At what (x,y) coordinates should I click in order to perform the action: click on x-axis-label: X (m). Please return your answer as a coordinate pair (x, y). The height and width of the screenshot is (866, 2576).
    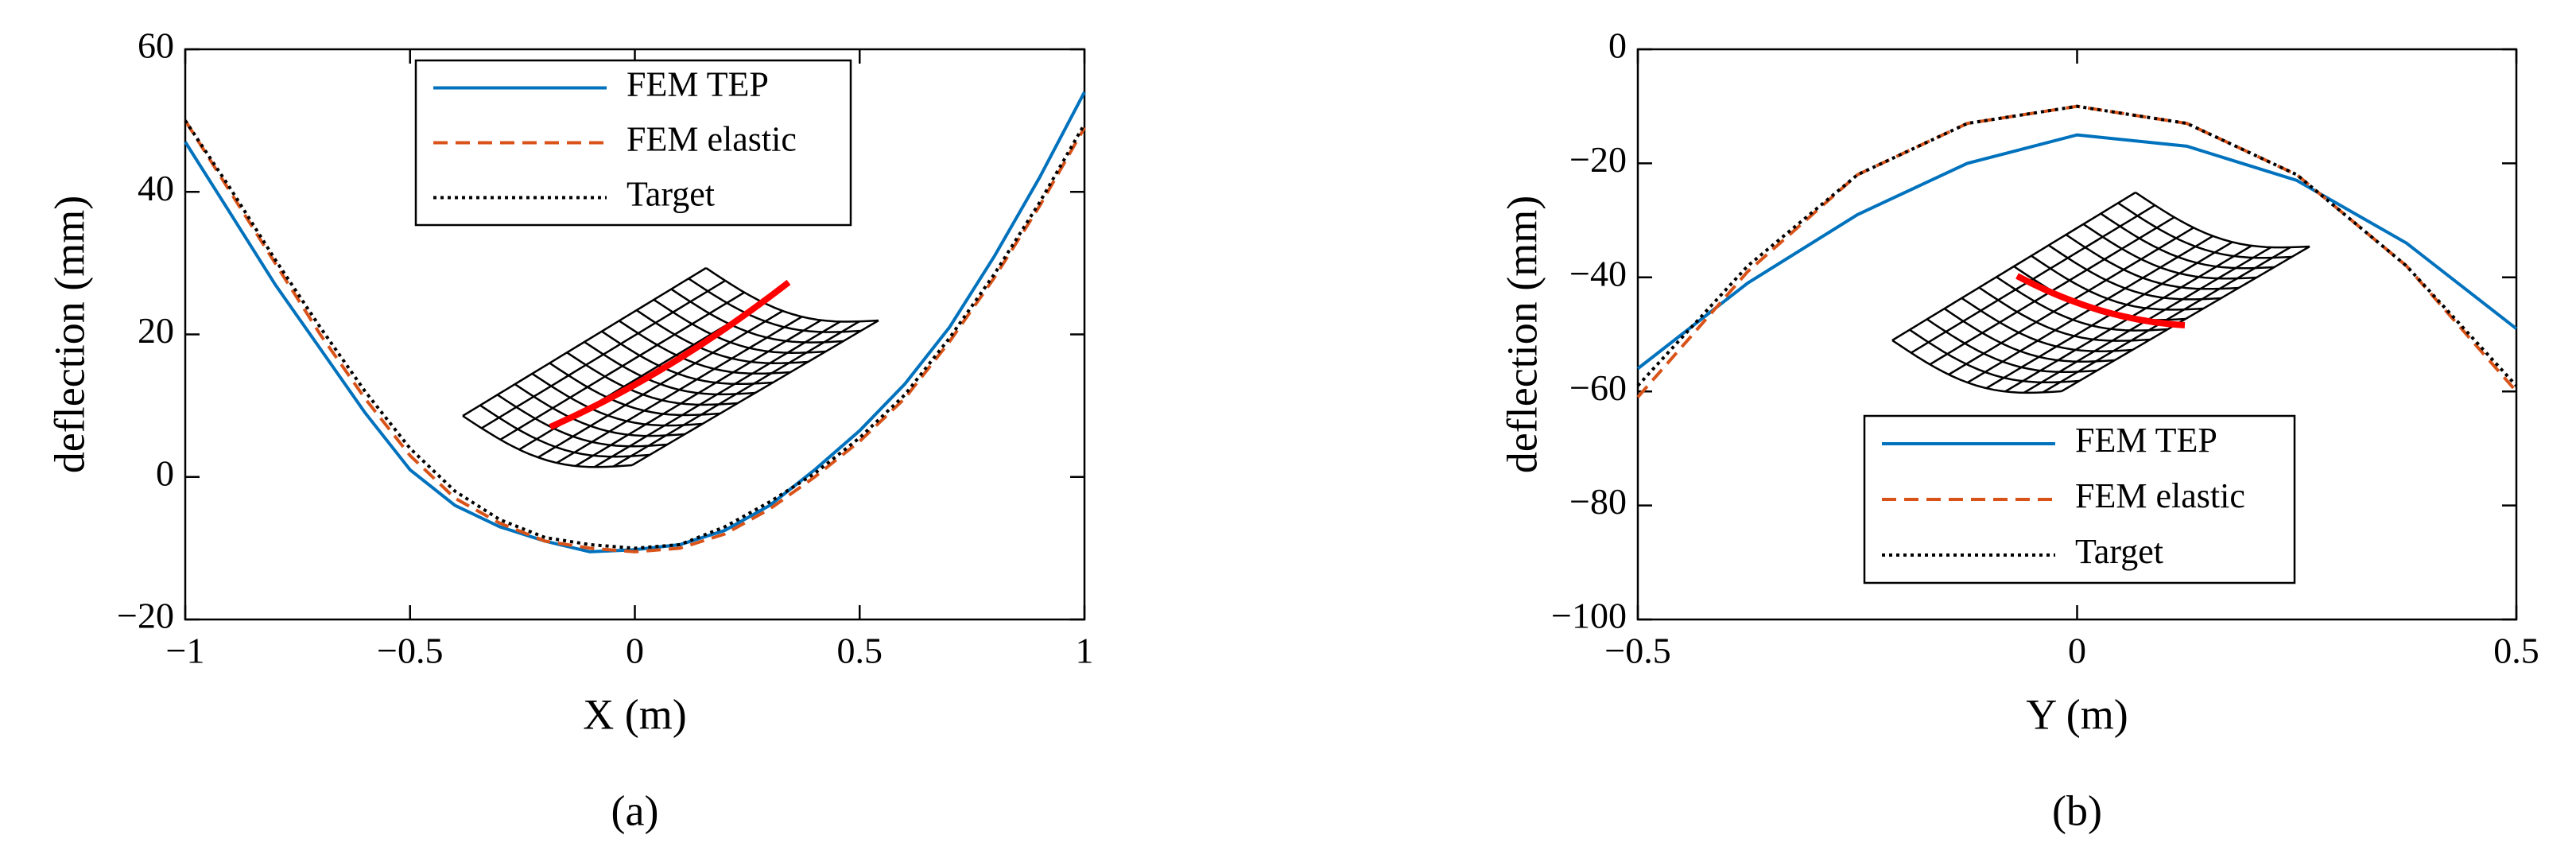
    Looking at the image, I should click on (634, 714).